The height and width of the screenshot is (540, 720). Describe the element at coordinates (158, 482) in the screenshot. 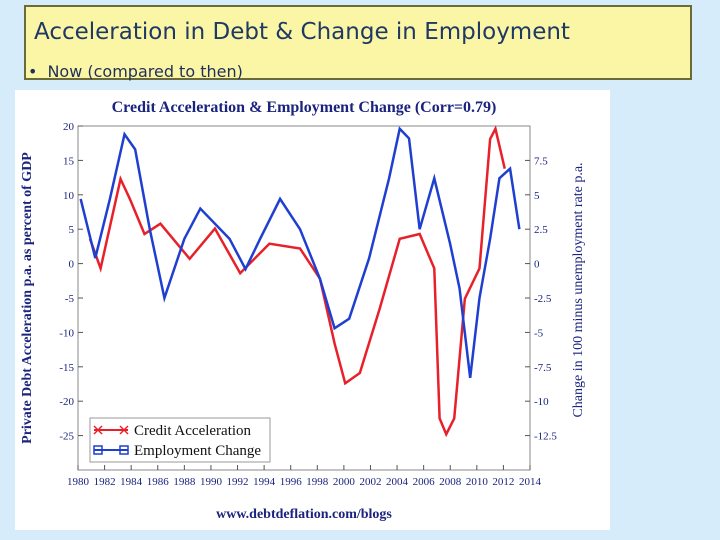

I see `x-tick-label: 1986` at that location.